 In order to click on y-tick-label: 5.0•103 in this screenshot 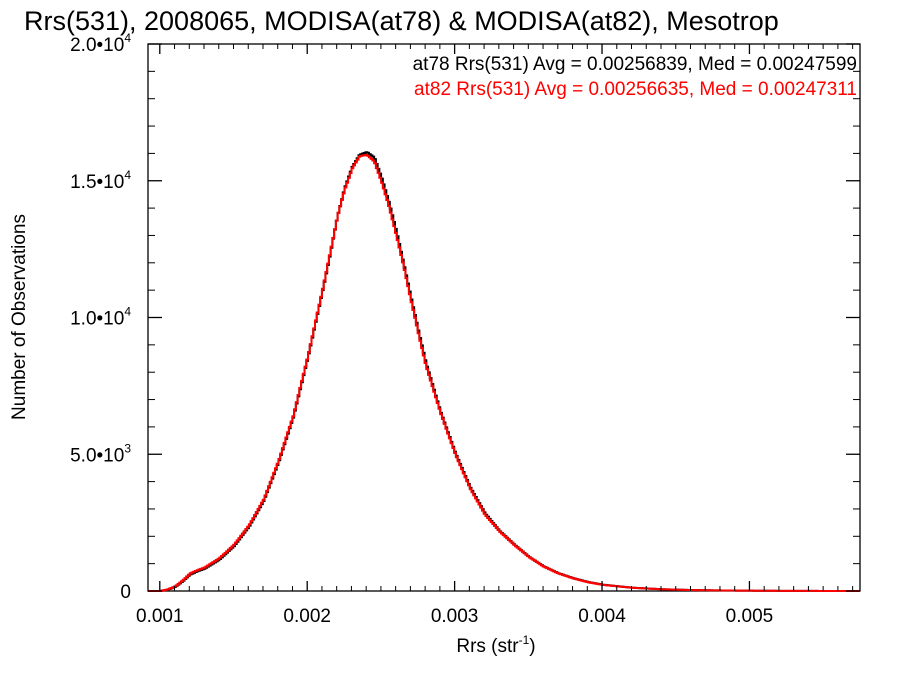, I will do `click(100, 453)`.